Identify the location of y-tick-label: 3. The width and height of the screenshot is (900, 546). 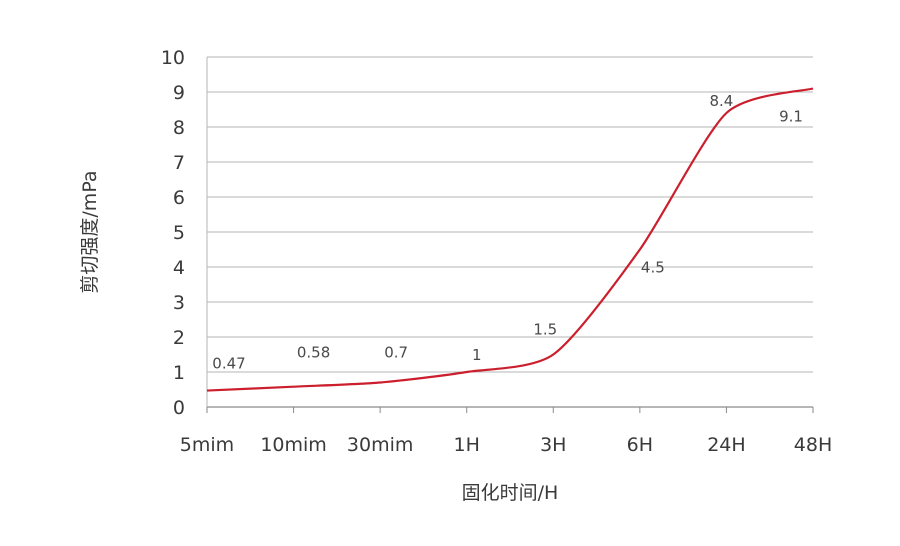
(179, 303).